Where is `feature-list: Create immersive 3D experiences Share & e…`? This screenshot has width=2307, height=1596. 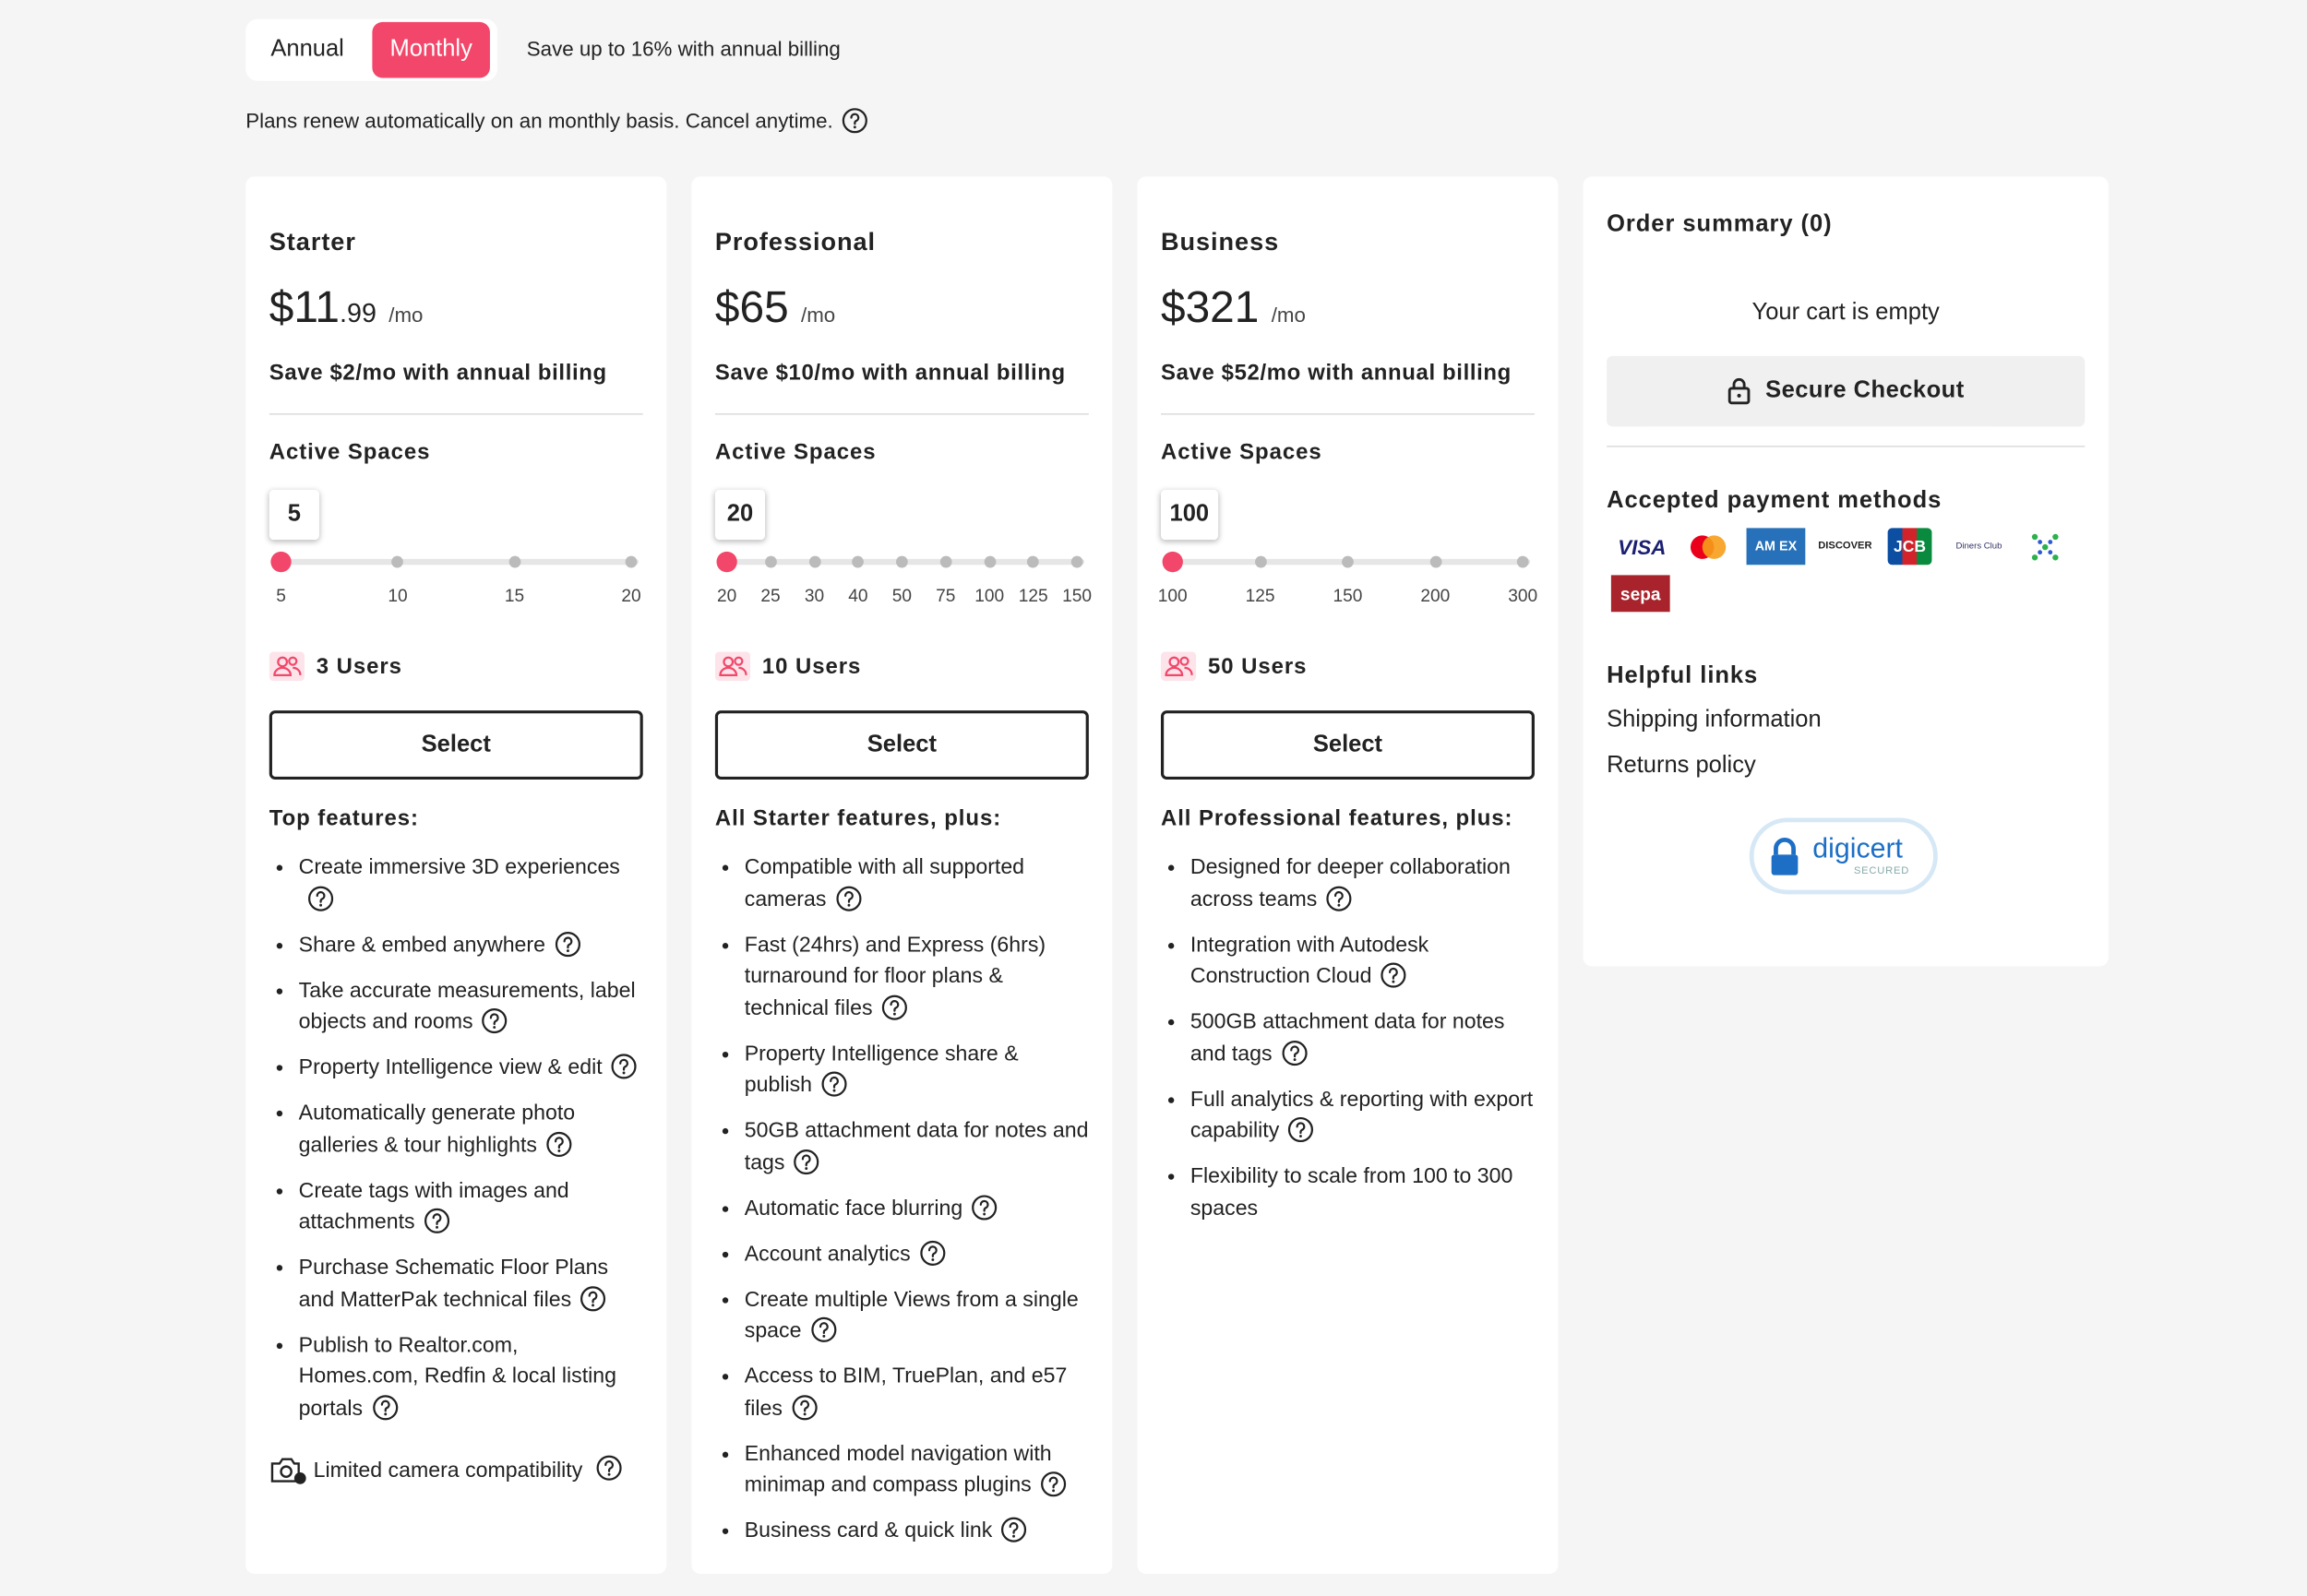 feature-list: Create immersive 3D experiences Share & e… is located at coordinates (456, 1146).